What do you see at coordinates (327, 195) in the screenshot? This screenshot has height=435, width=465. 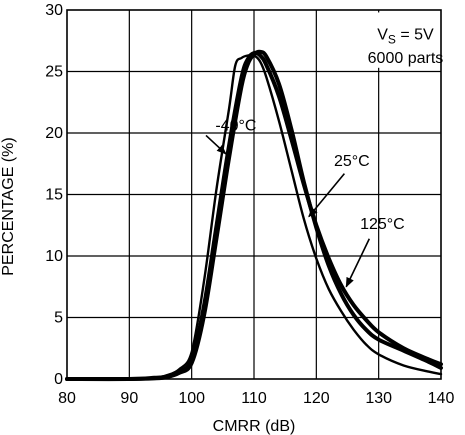 I see `annotation-arrow-25c` at bounding box center [327, 195].